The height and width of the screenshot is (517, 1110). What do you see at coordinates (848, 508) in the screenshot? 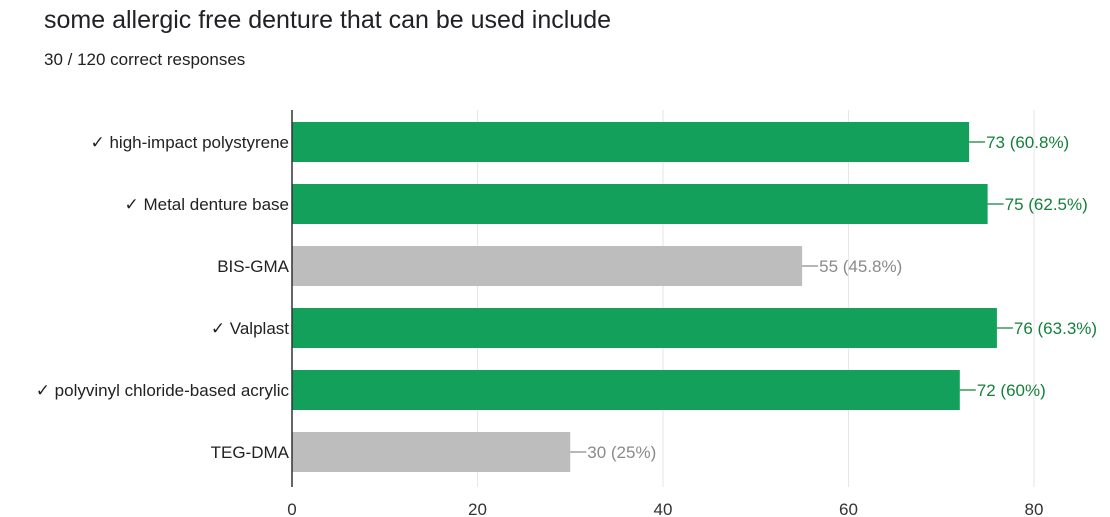
I see `x-tick-label: 60` at bounding box center [848, 508].